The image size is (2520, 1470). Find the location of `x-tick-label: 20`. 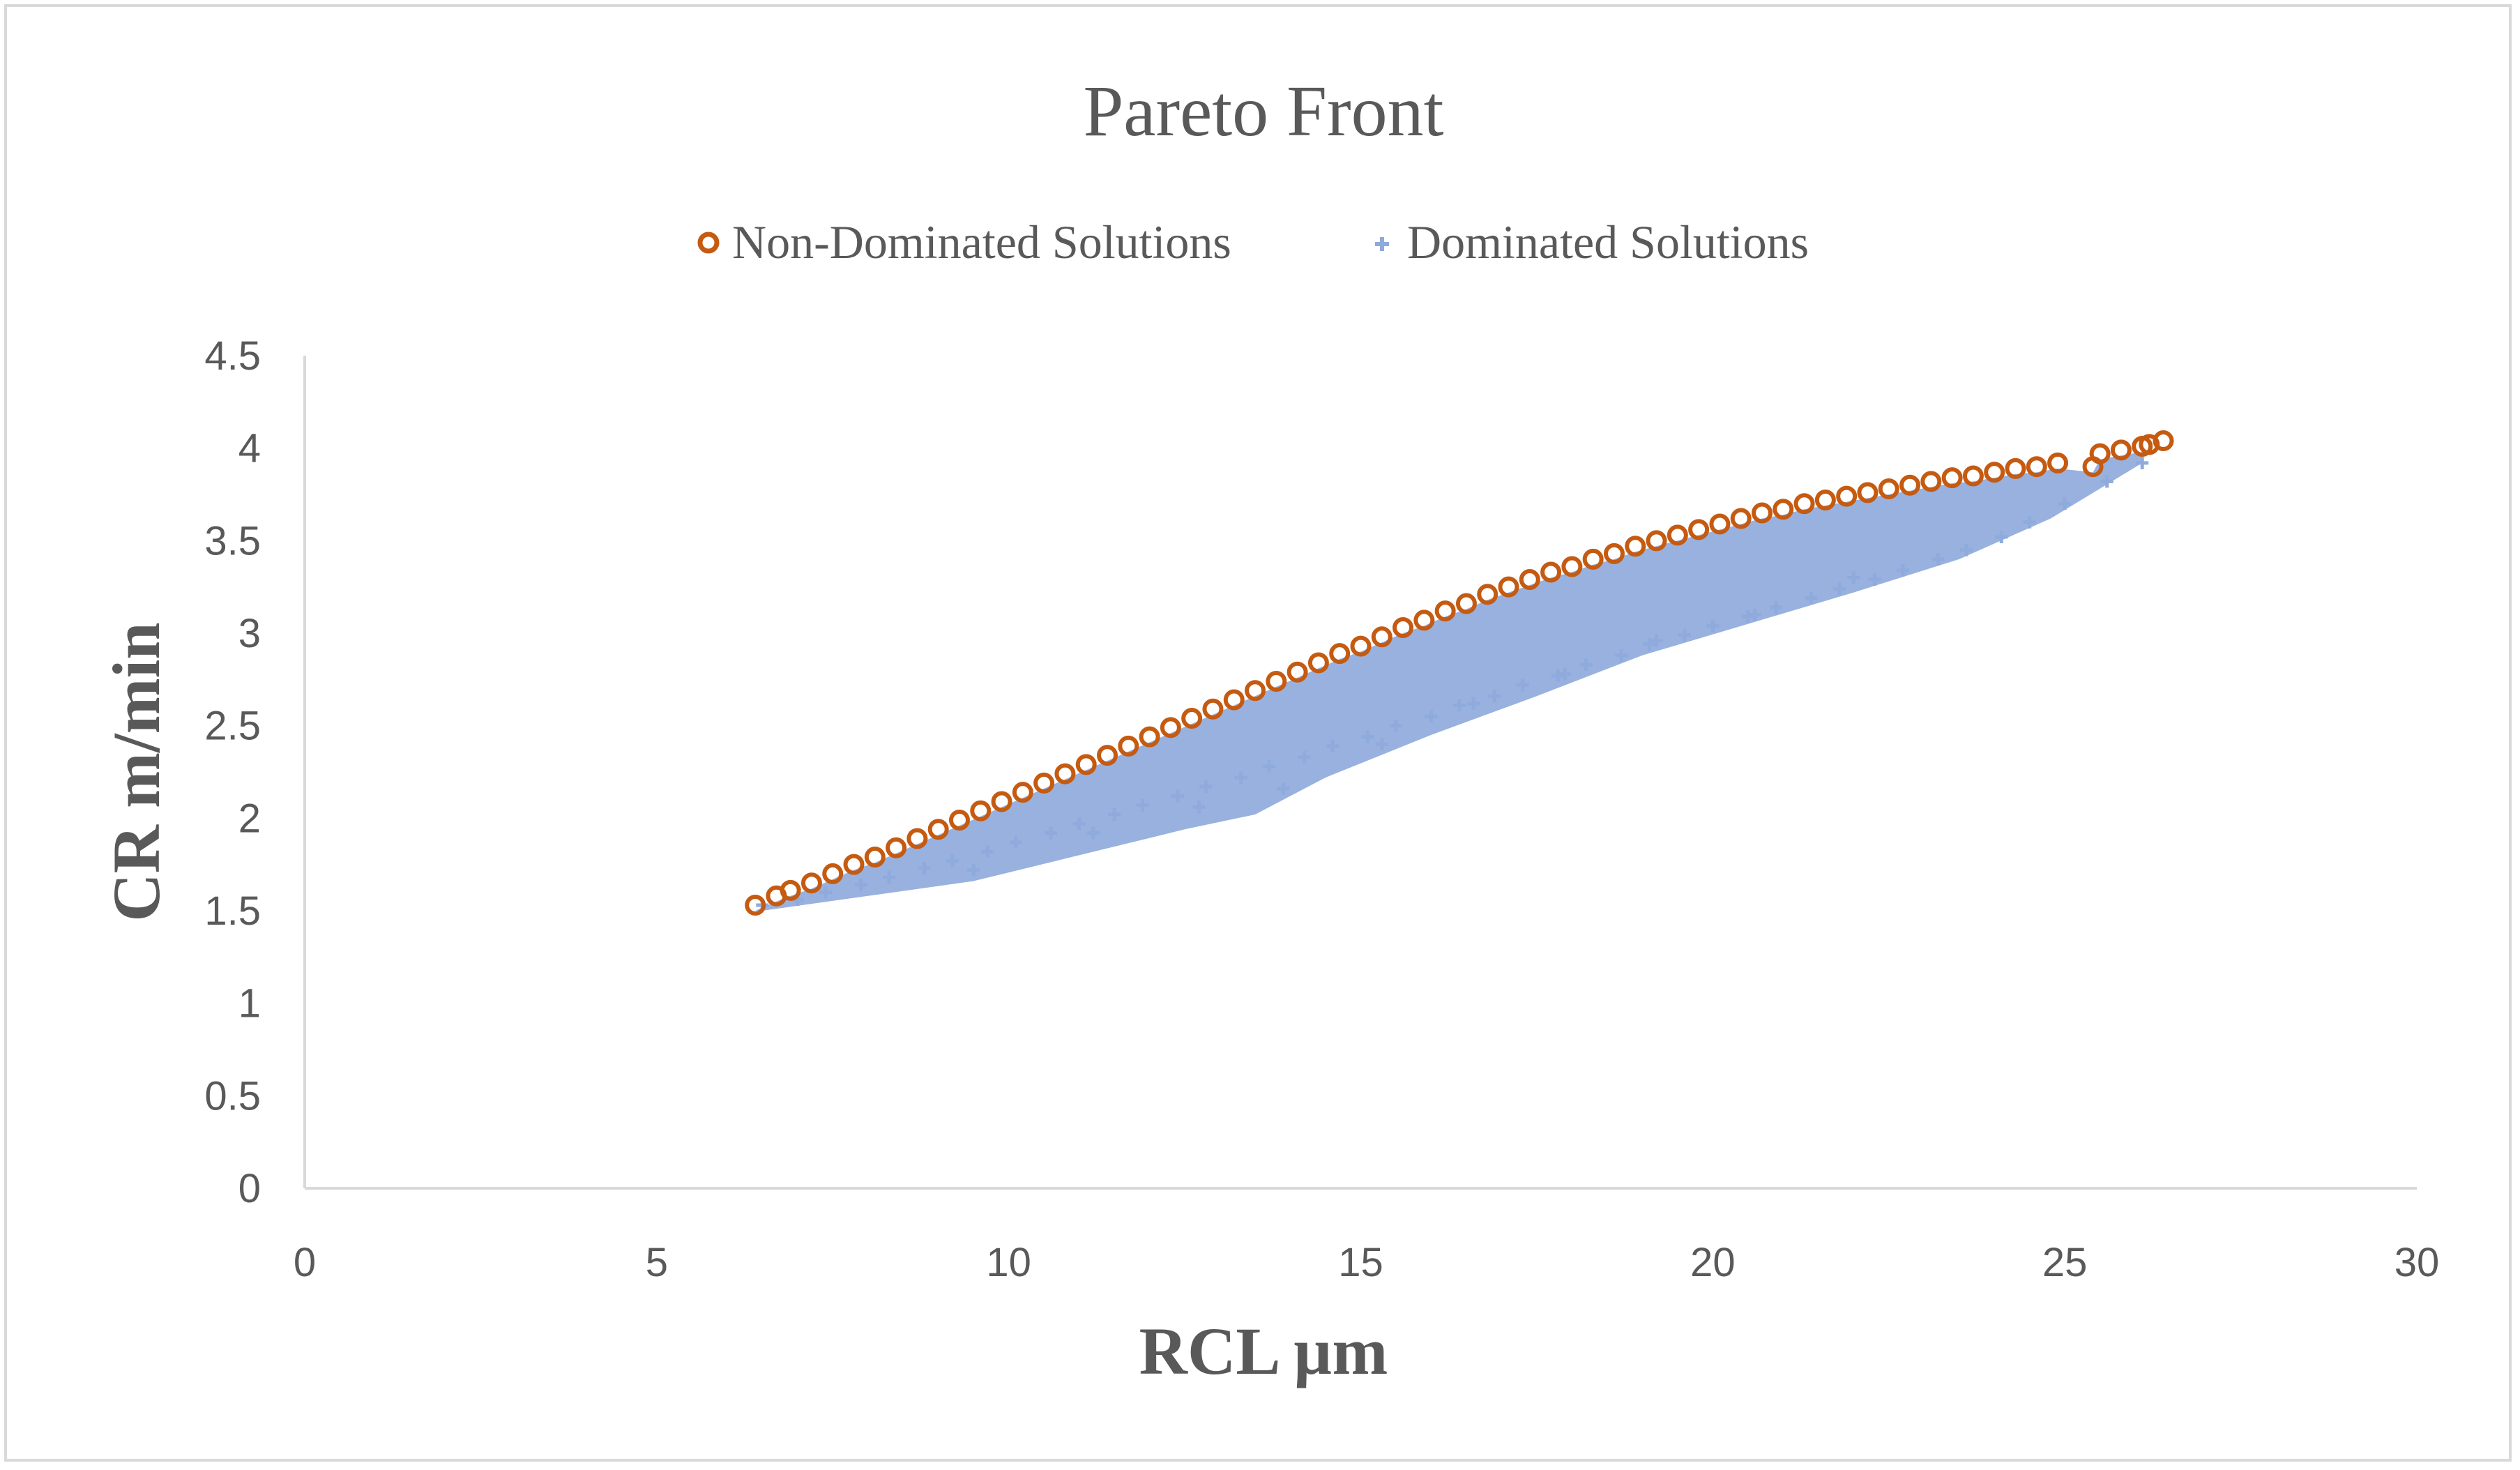

x-tick-label: 20 is located at coordinates (1713, 1262).